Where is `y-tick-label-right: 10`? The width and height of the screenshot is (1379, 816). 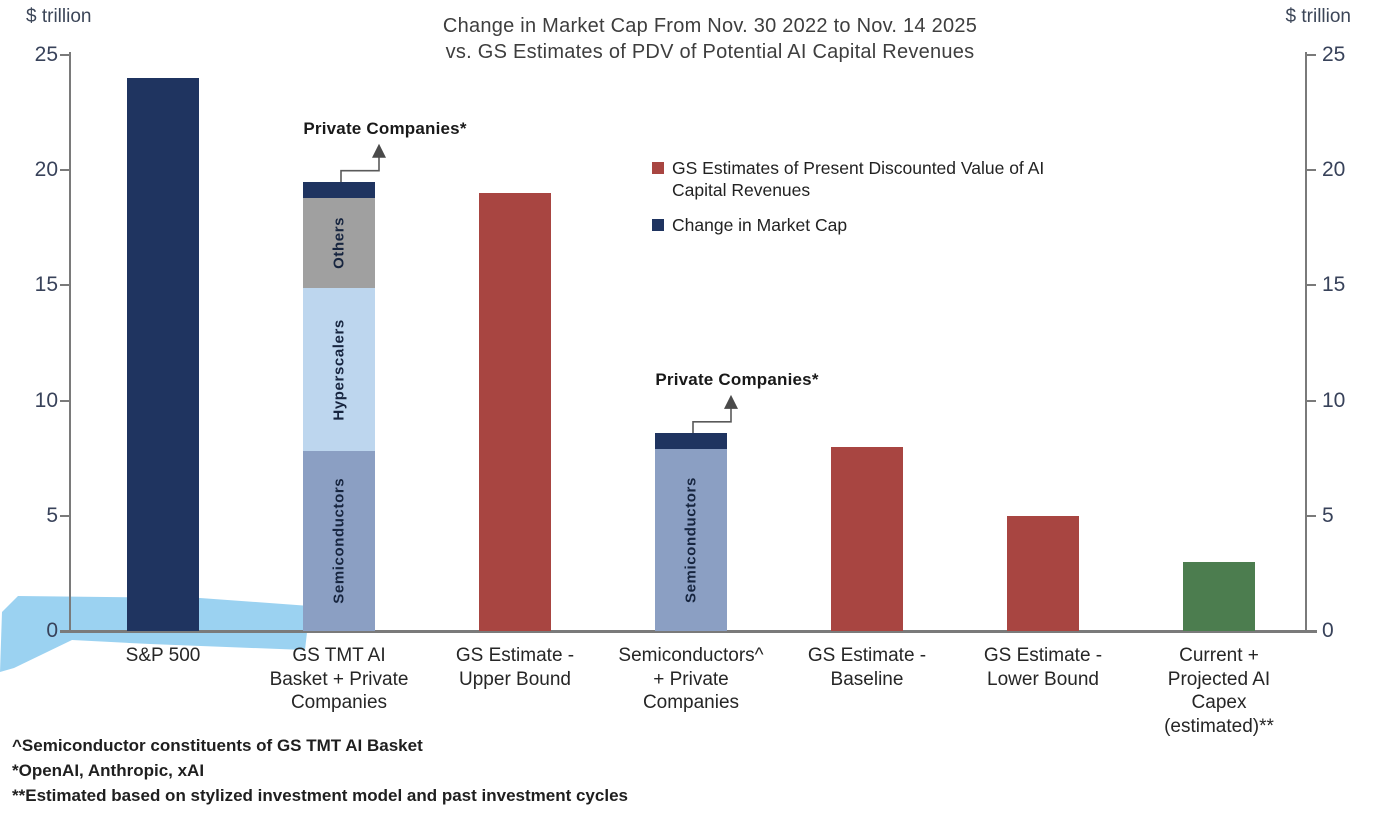
y-tick-label-right: 10 is located at coordinates (1334, 400).